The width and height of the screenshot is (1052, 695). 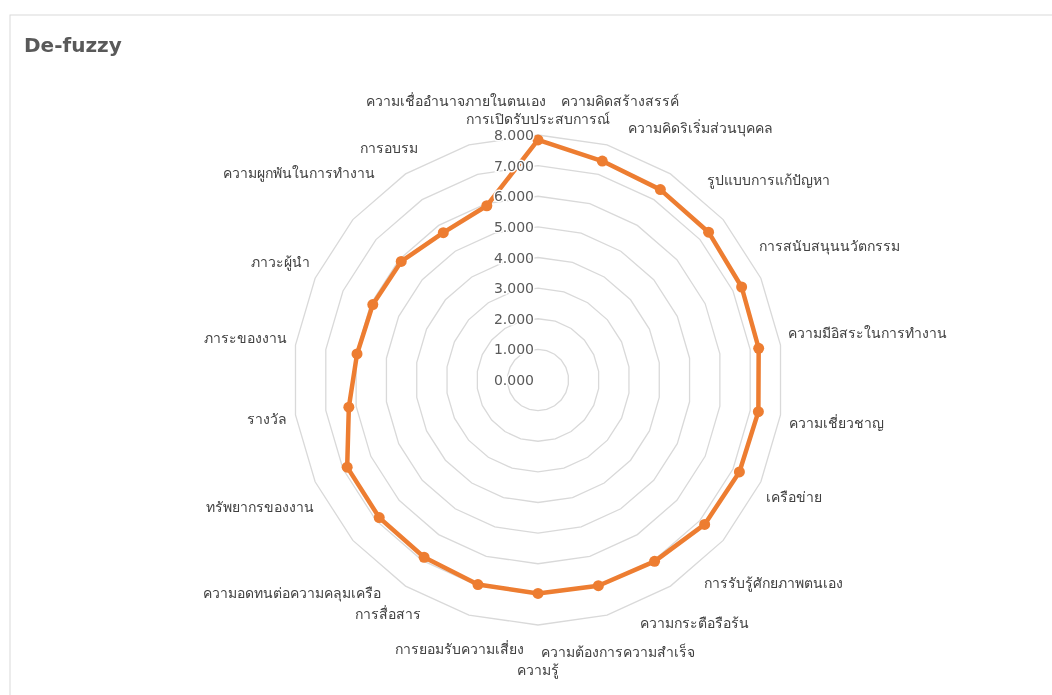 What do you see at coordinates (455, 100) in the screenshot?
I see `spoke-label: ความเชื่ออำนาจภายในตนเอง` at bounding box center [455, 100].